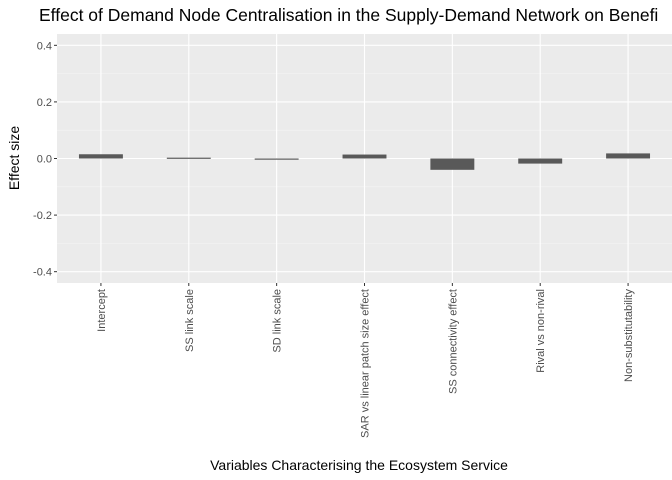 The image size is (672, 480). Describe the element at coordinates (190, 320) in the screenshot. I see `x-tick-label: SS link scale` at that location.